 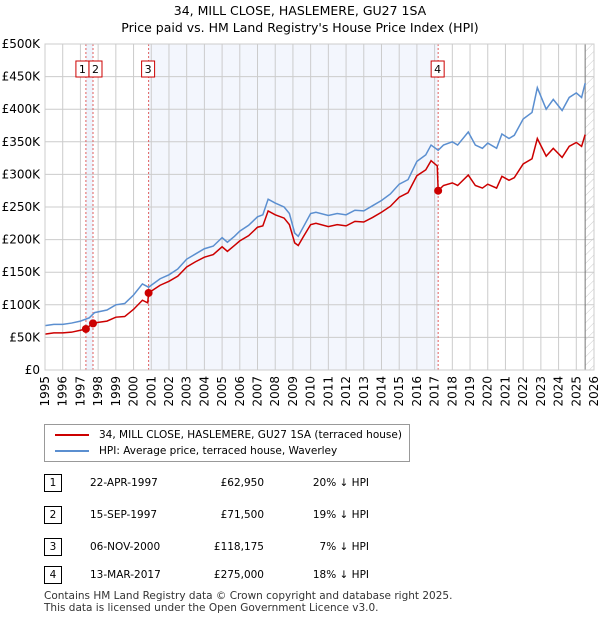 I want to click on x-tick-label: 2023, so click(x=541, y=391).